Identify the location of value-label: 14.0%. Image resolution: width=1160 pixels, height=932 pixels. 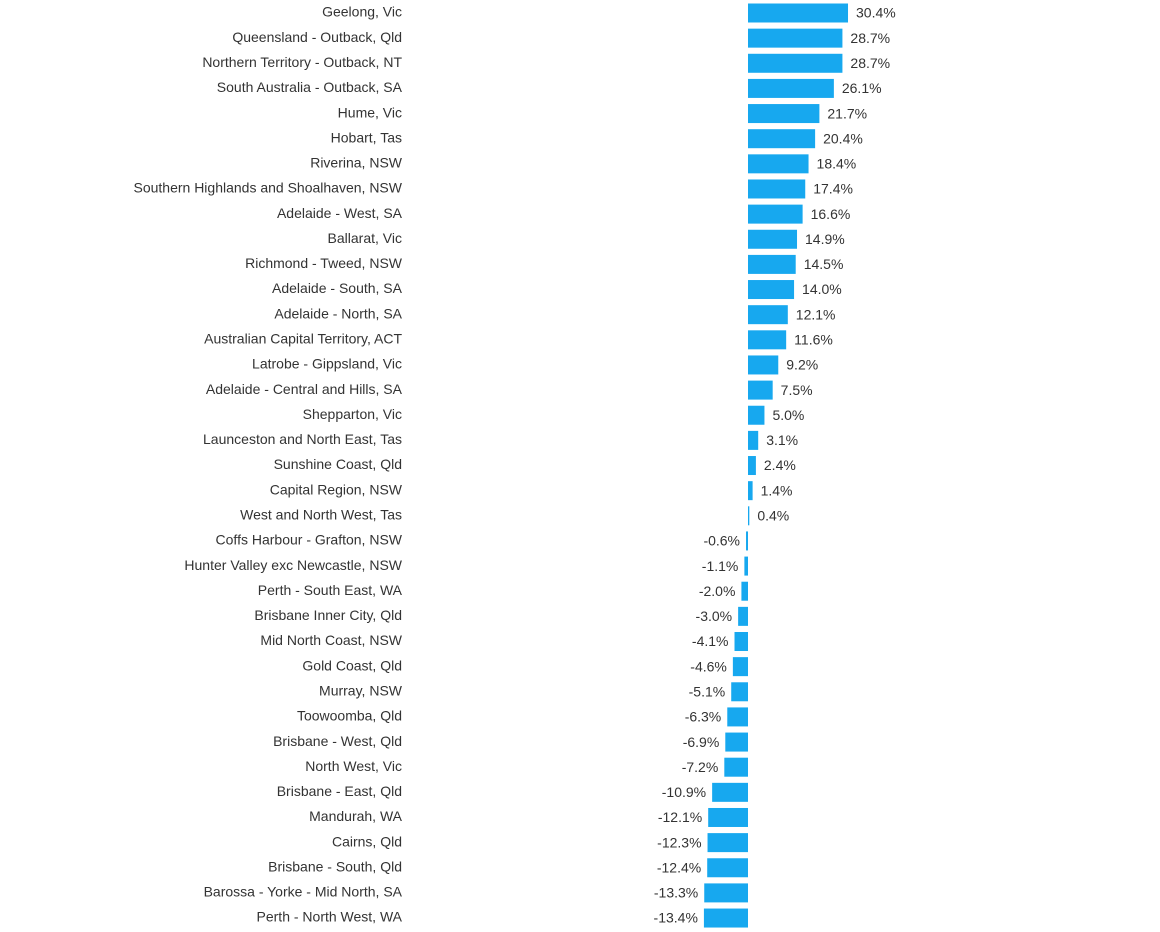
(822, 289).